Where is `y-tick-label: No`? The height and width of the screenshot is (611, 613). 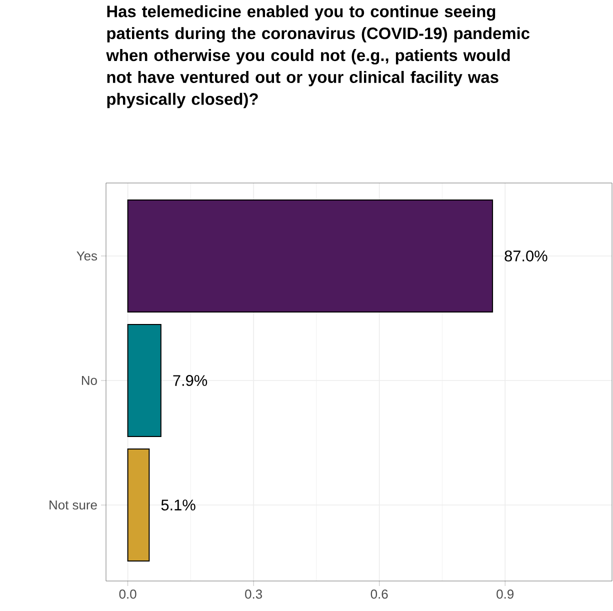
y-tick-label: No is located at coordinates (89, 381).